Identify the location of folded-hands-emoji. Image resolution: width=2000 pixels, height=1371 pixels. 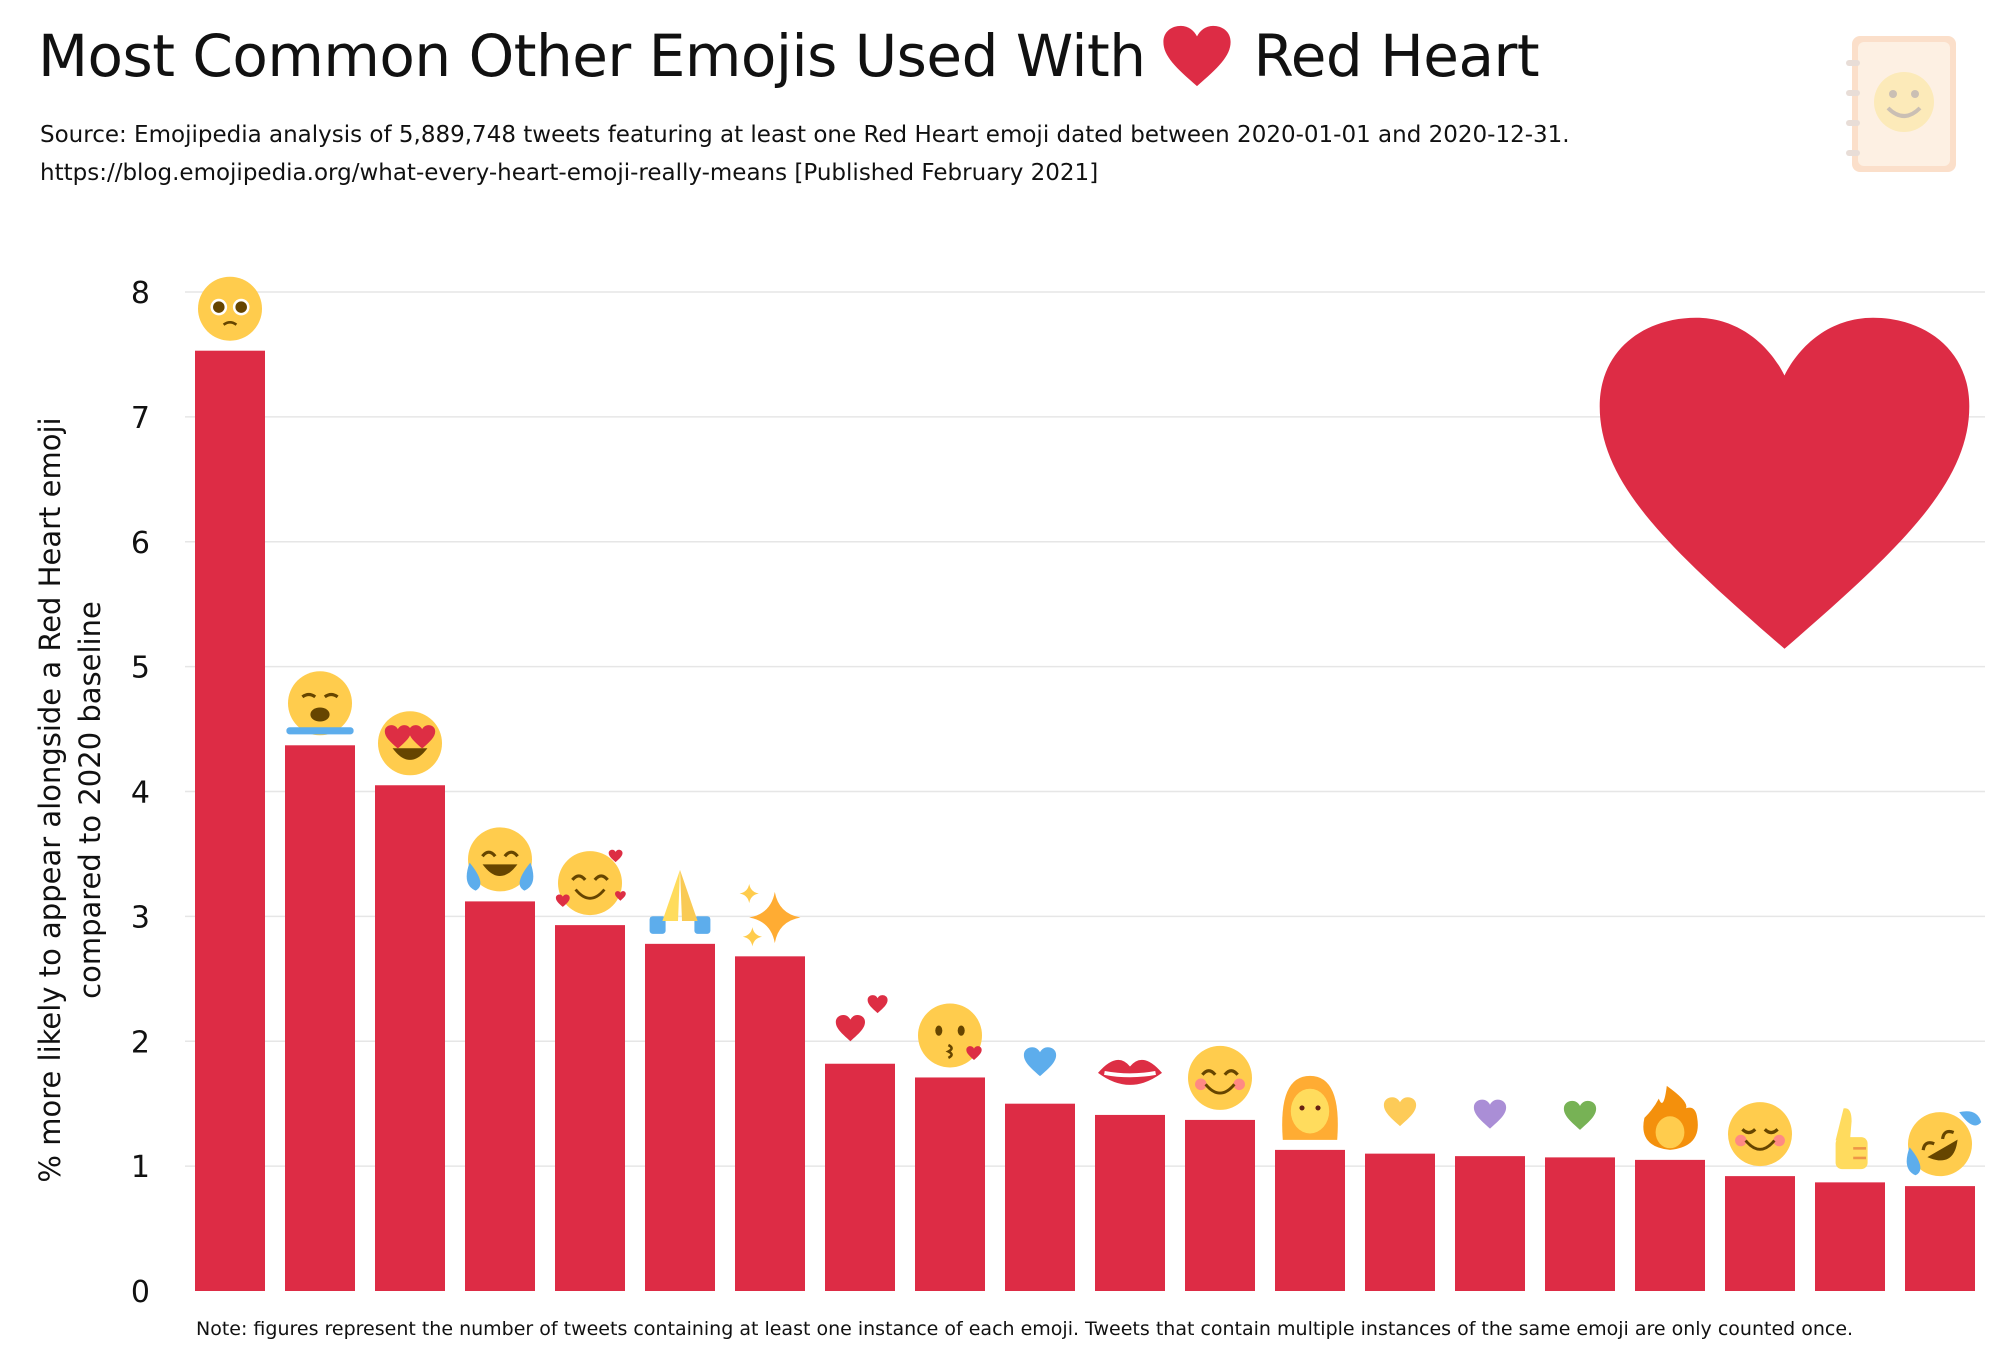
(680, 901).